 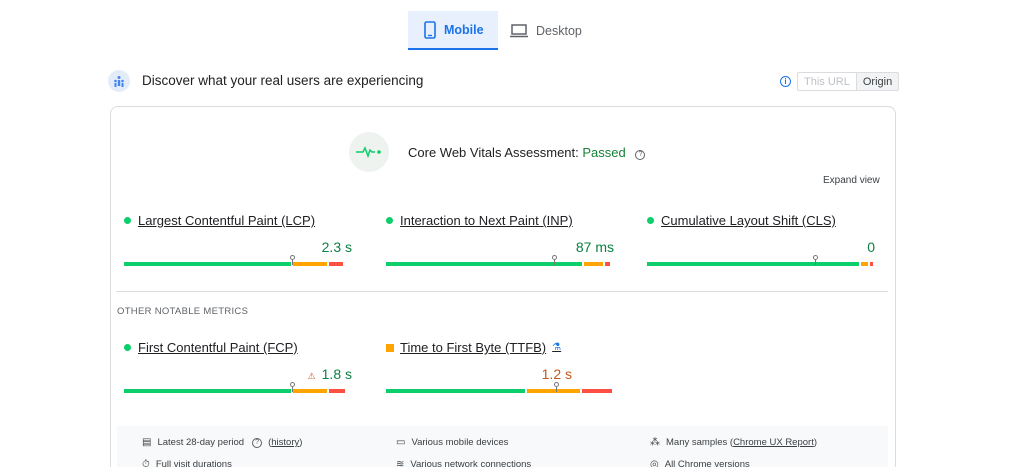 What do you see at coordinates (493, 152) in the screenshot?
I see `assessment-label: Core Web Vitals Assessment:` at bounding box center [493, 152].